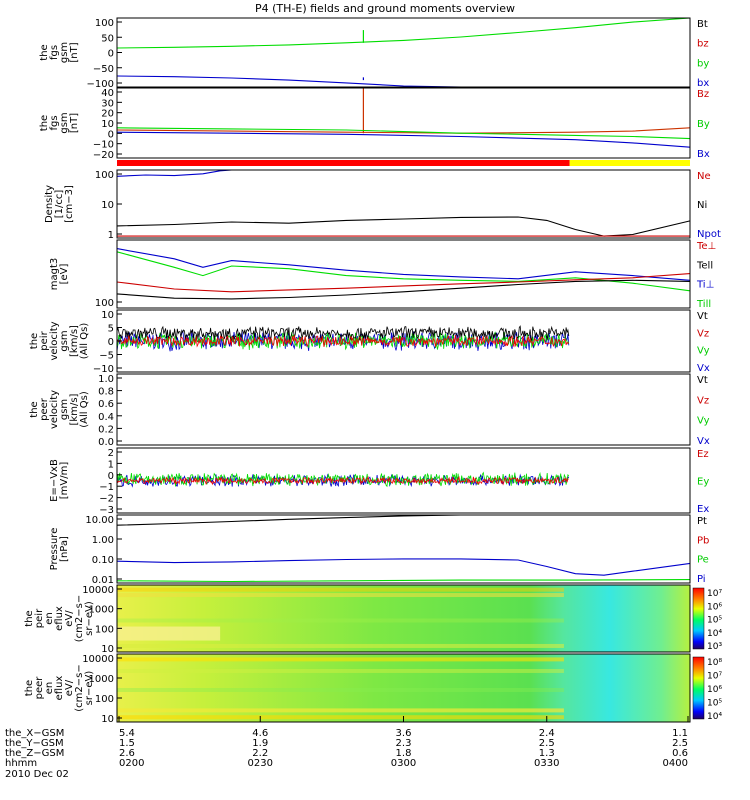 The height and width of the screenshot is (800, 750). What do you see at coordinates (703, 83) in the screenshot?
I see `legend-item: bx` at bounding box center [703, 83].